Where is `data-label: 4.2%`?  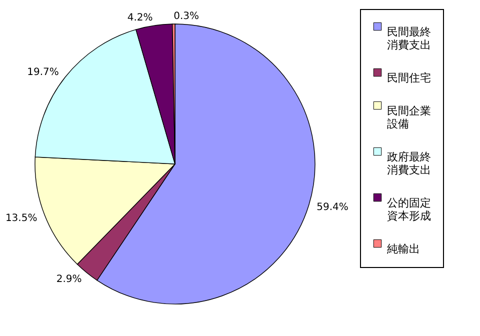 data-label: 4.2% is located at coordinates (140, 18).